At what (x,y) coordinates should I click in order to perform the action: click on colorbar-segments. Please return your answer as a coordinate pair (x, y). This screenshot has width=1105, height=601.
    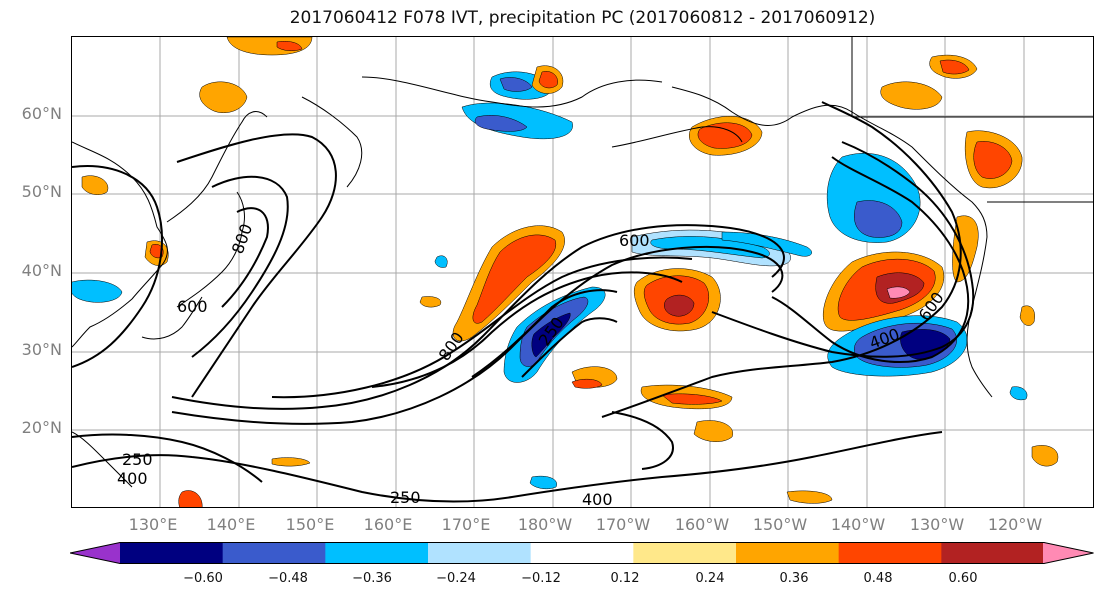
    Looking at the image, I should click on (582, 553).